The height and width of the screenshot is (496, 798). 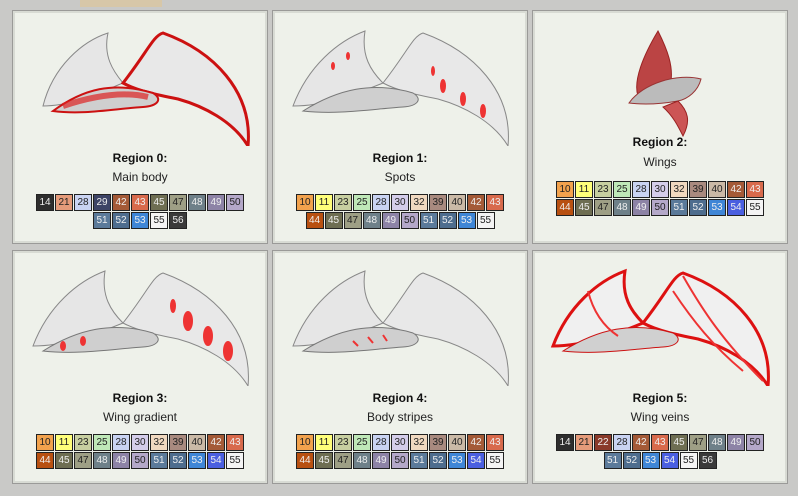 I want to click on color-chip: 22, so click(x=603, y=442).